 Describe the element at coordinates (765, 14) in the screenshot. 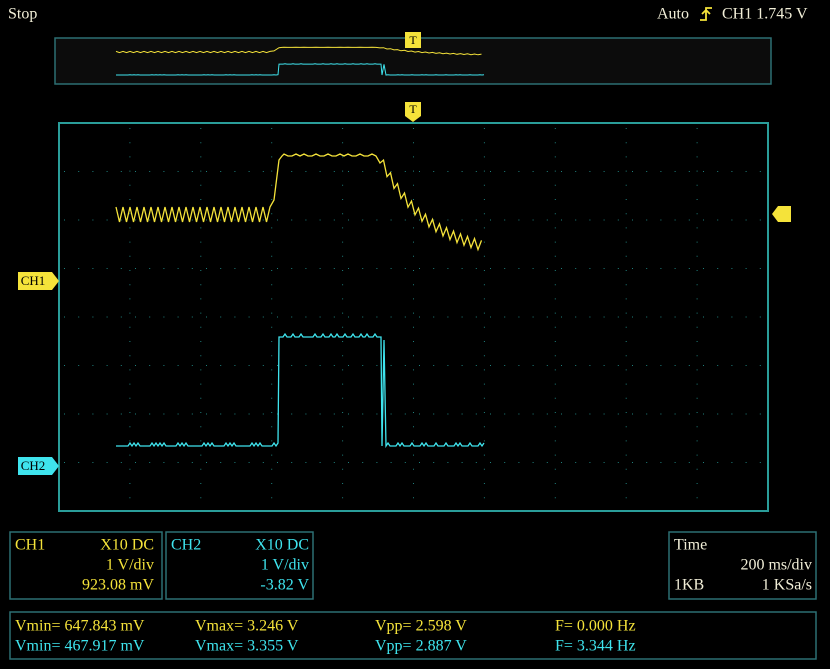

I see `trigger-level: CH1 1.745 V` at that location.